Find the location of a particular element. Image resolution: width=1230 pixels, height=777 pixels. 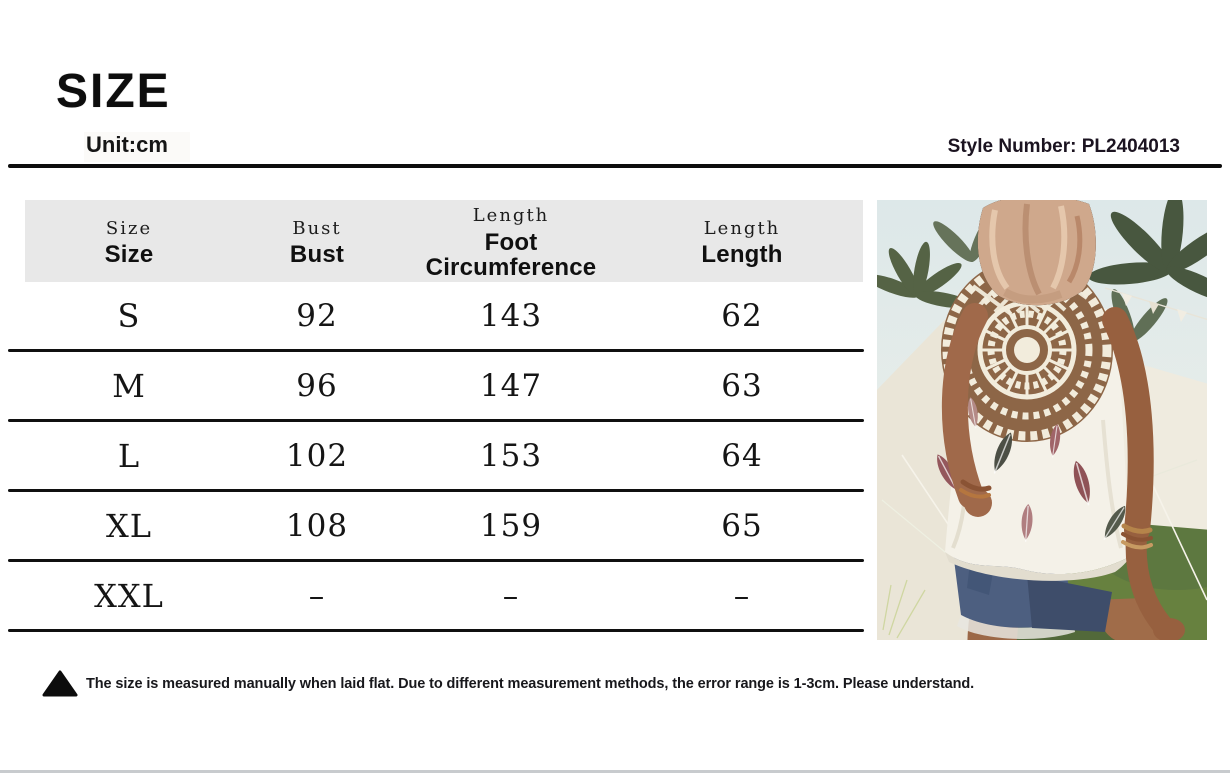

value-cell: 143 is located at coordinates (511, 315).